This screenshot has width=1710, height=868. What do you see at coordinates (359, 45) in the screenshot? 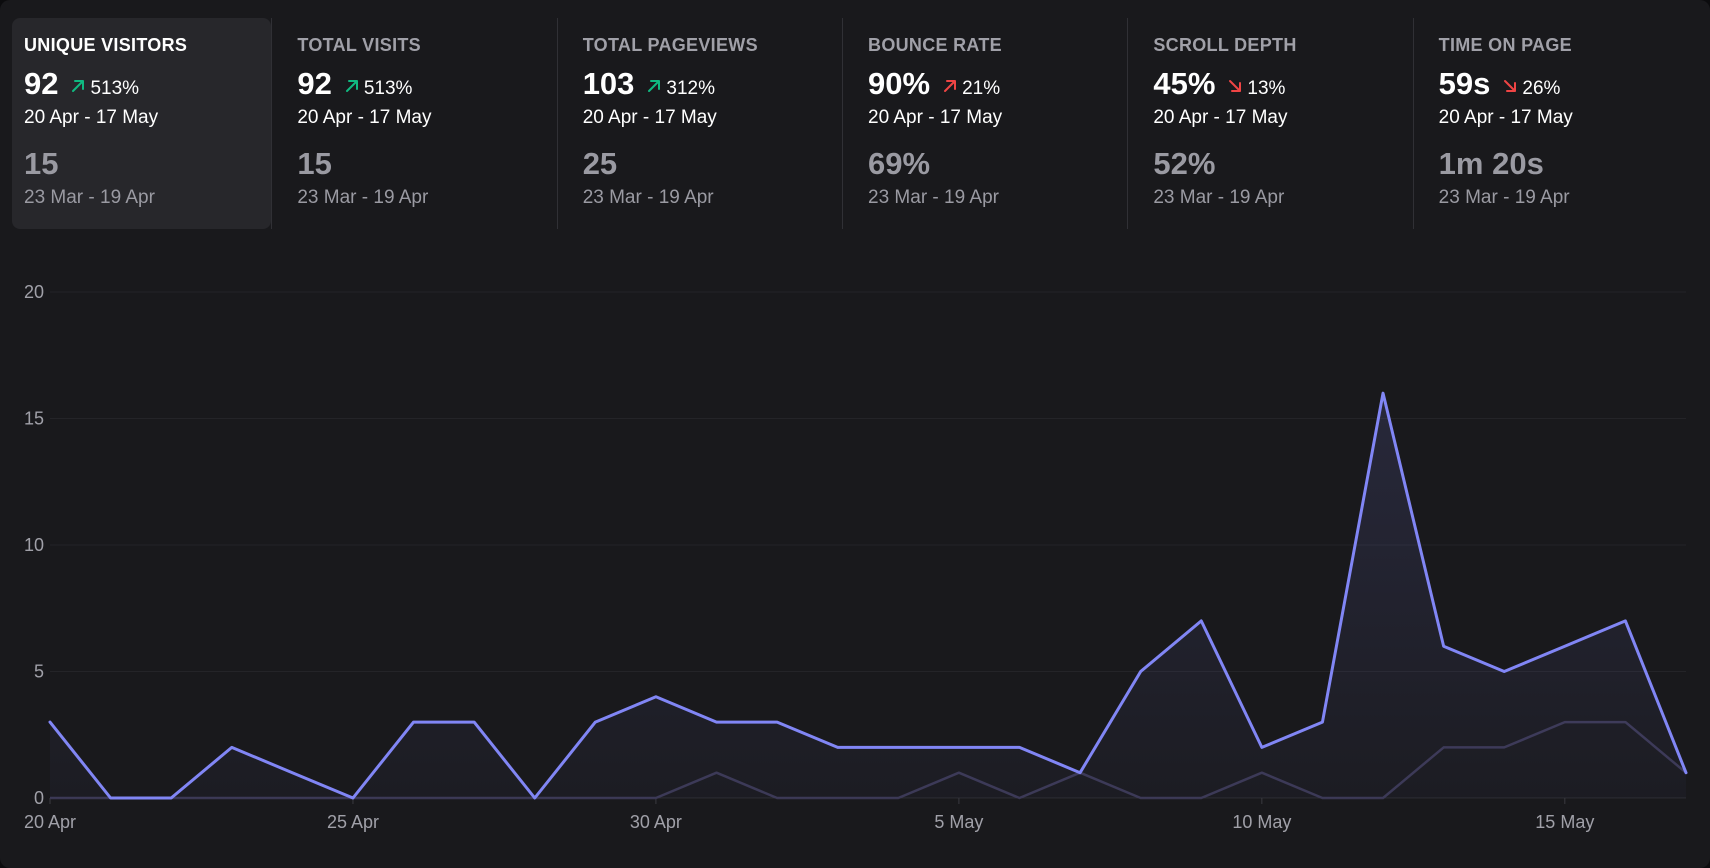
I see `metric-label: TOTAL VISITS` at bounding box center [359, 45].